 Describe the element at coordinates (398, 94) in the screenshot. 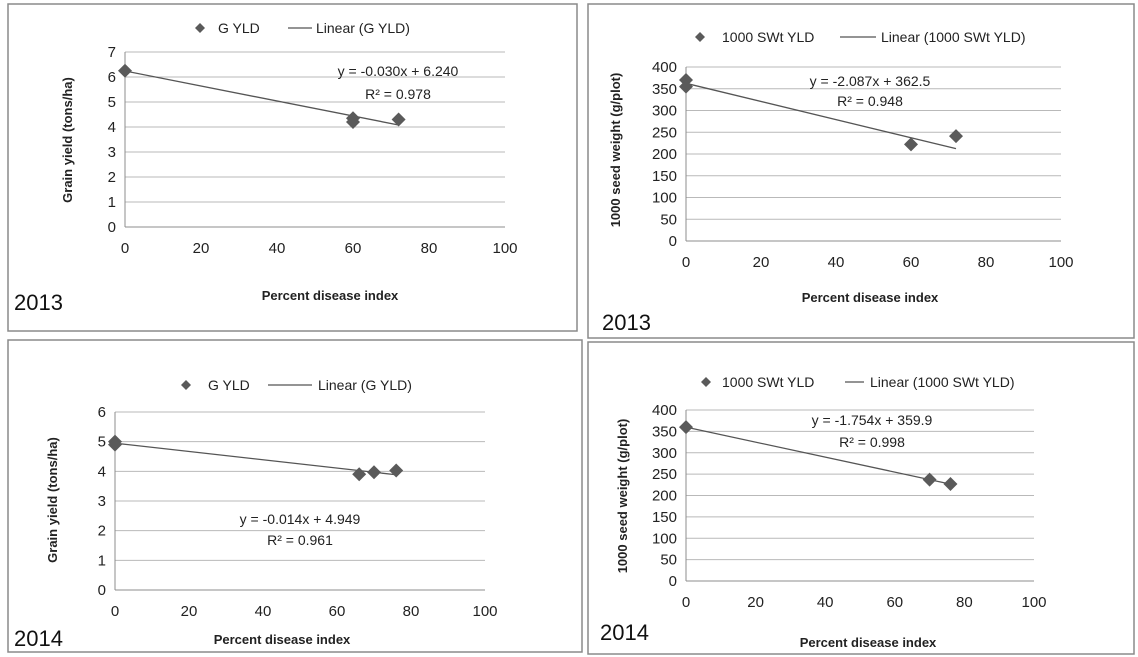

I see `trend-r2: R² = 0.978` at that location.